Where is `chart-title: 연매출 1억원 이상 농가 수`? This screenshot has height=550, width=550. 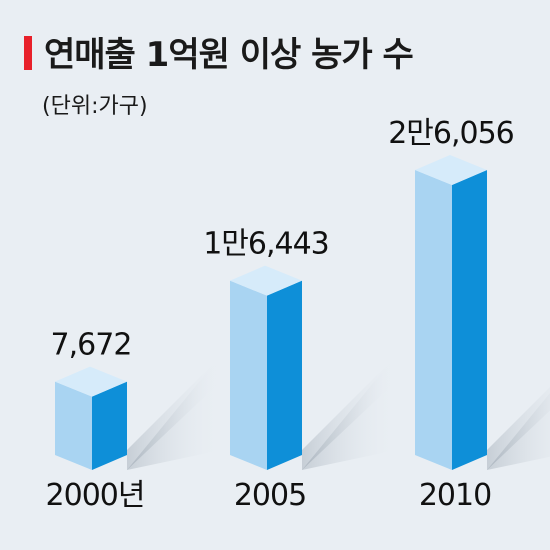
chart-title: 연매출 1억원 이상 농가 수 is located at coordinates (229, 55).